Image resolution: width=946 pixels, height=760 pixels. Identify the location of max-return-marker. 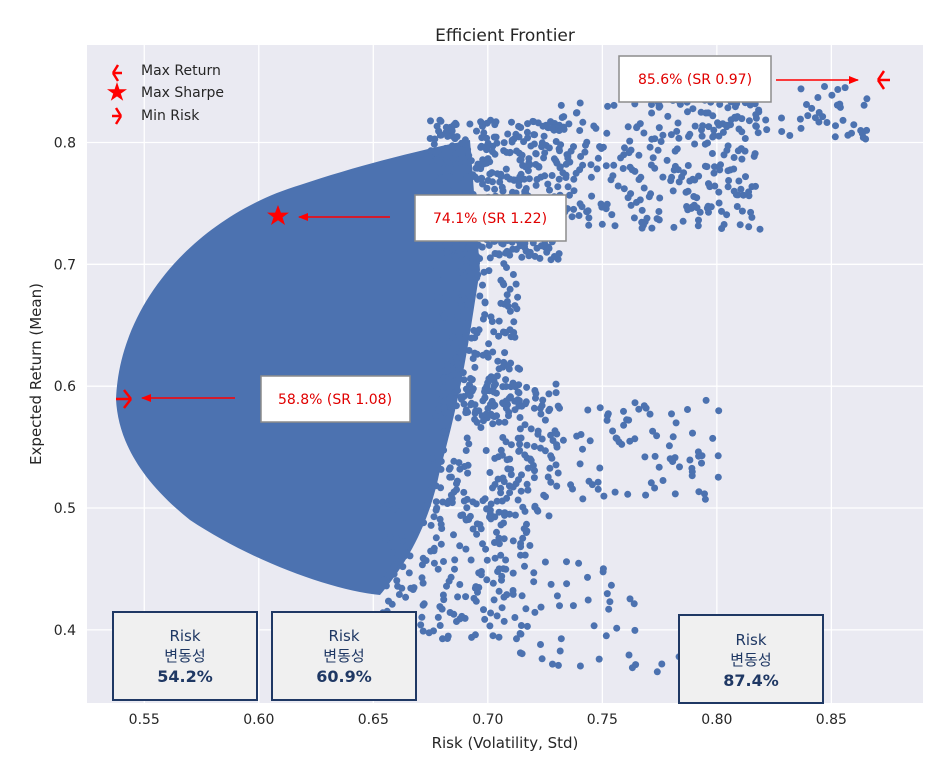
(883, 80).